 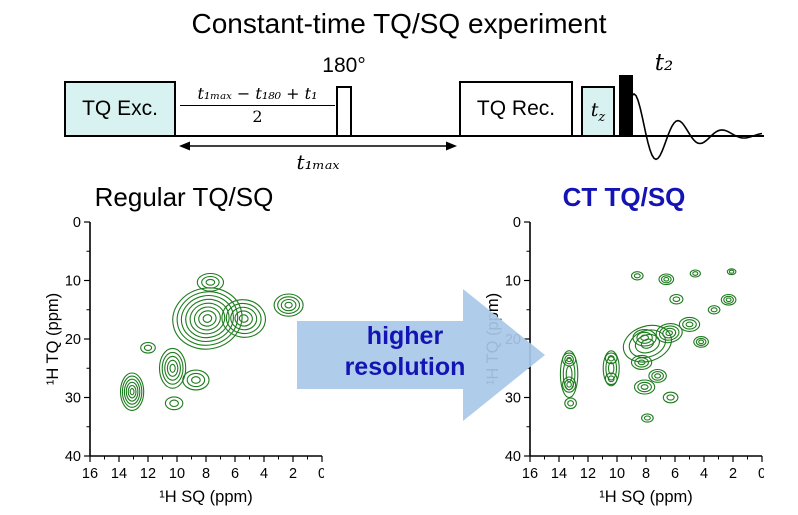 What do you see at coordinates (405, 352) in the screenshot?
I see `higher-resolution-label: higher resolution` at bounding box center [405, 352].